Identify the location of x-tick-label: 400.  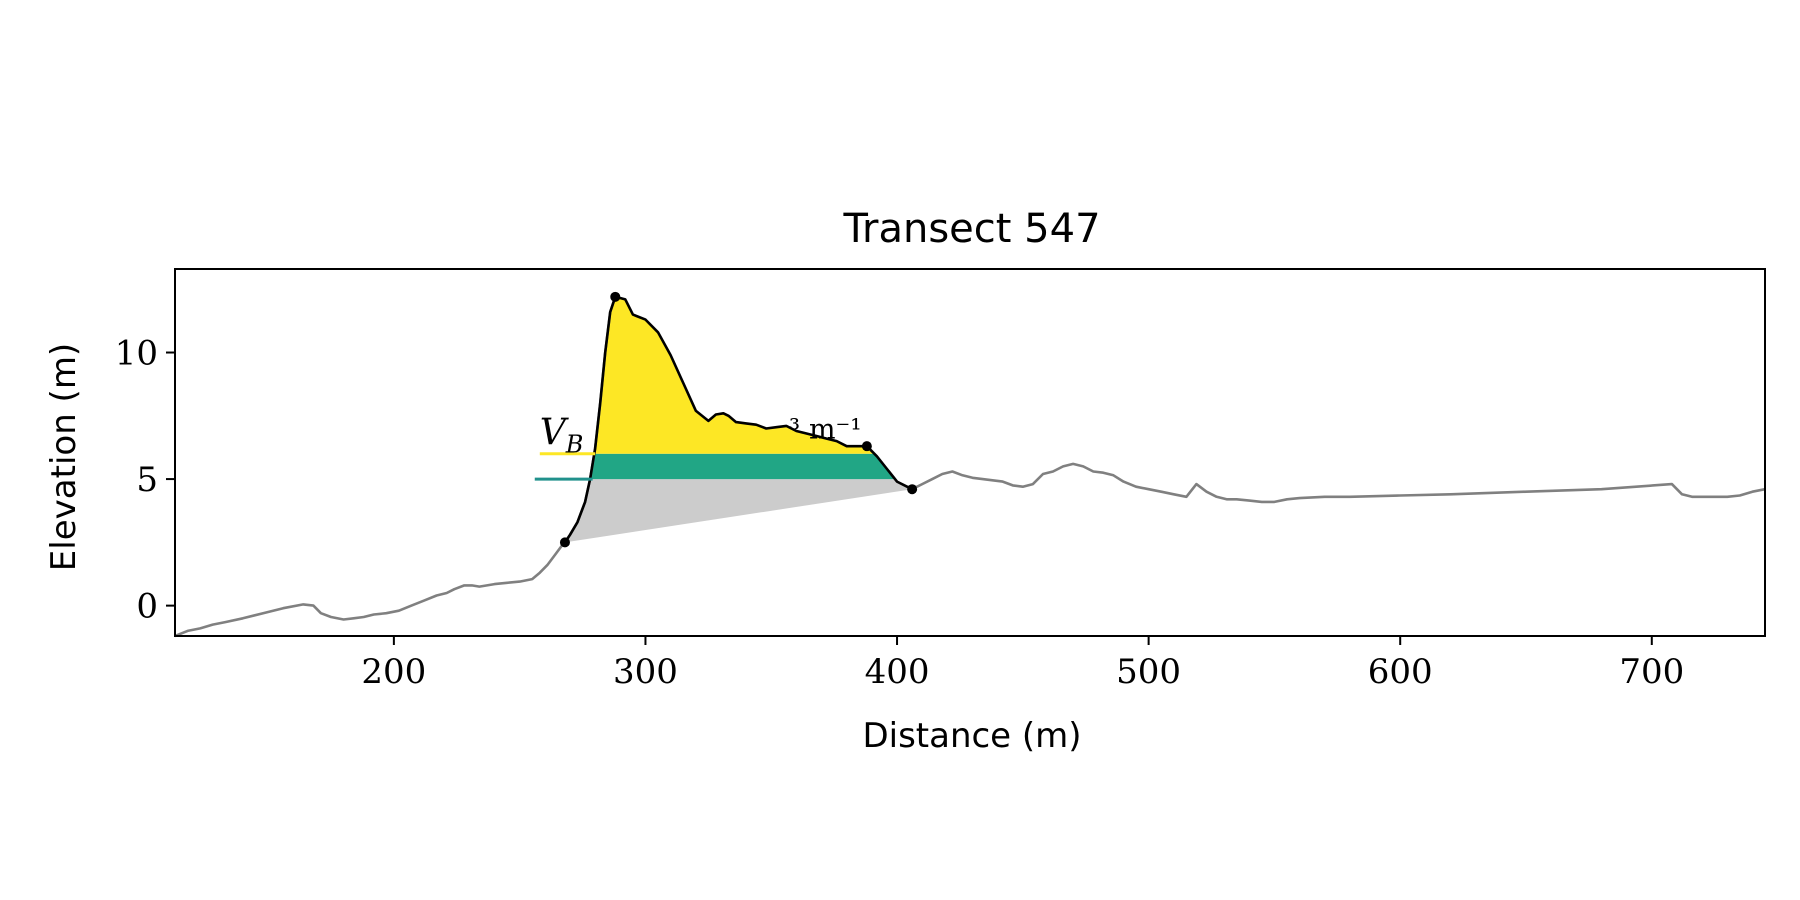
(897, 672).